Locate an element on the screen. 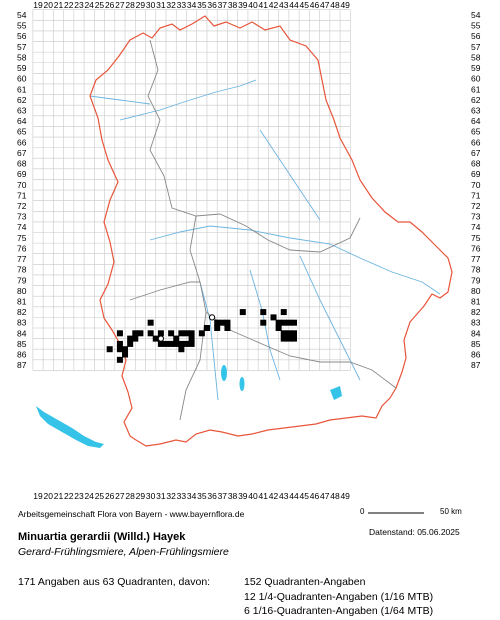 The height and width of the screenshot is (620, 500). occurrence-marker-open is located at coordinates (212, 317).